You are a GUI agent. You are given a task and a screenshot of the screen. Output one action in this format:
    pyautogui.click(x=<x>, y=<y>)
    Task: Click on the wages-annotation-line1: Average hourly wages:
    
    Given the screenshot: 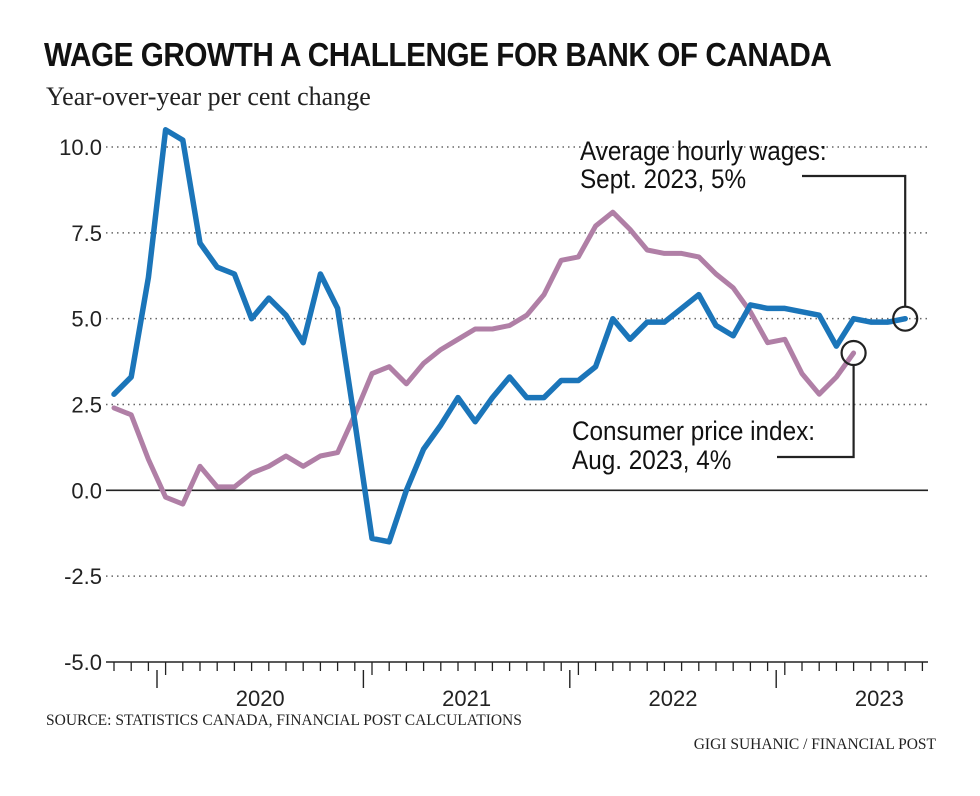 What is the action you would take?
    pyautogui.click(x=703, y=151)
    